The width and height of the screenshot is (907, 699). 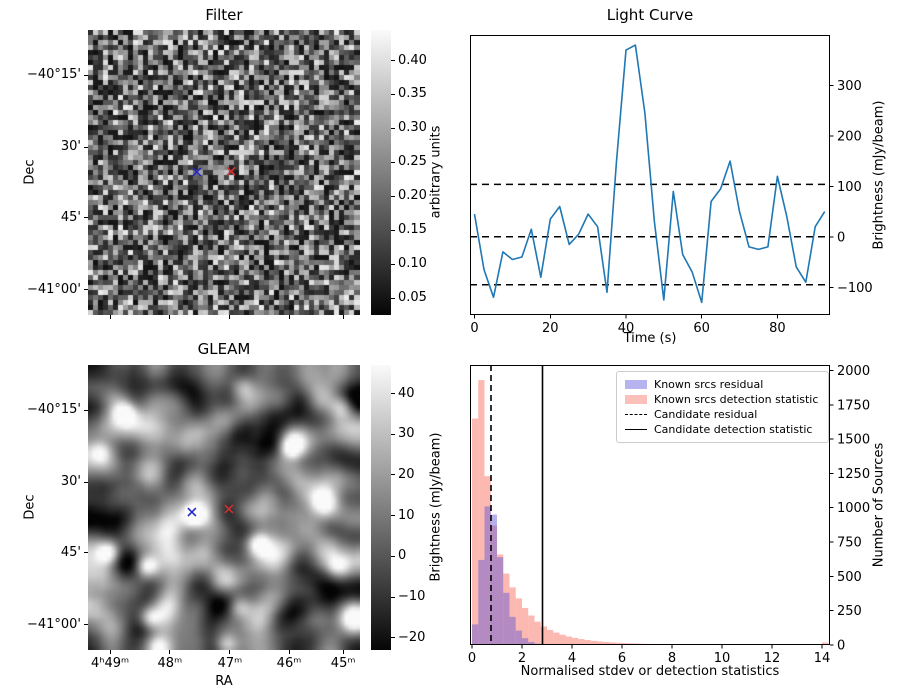 I want to click on colorbar-tick-label: 0.40, so click(x=412, y=60).